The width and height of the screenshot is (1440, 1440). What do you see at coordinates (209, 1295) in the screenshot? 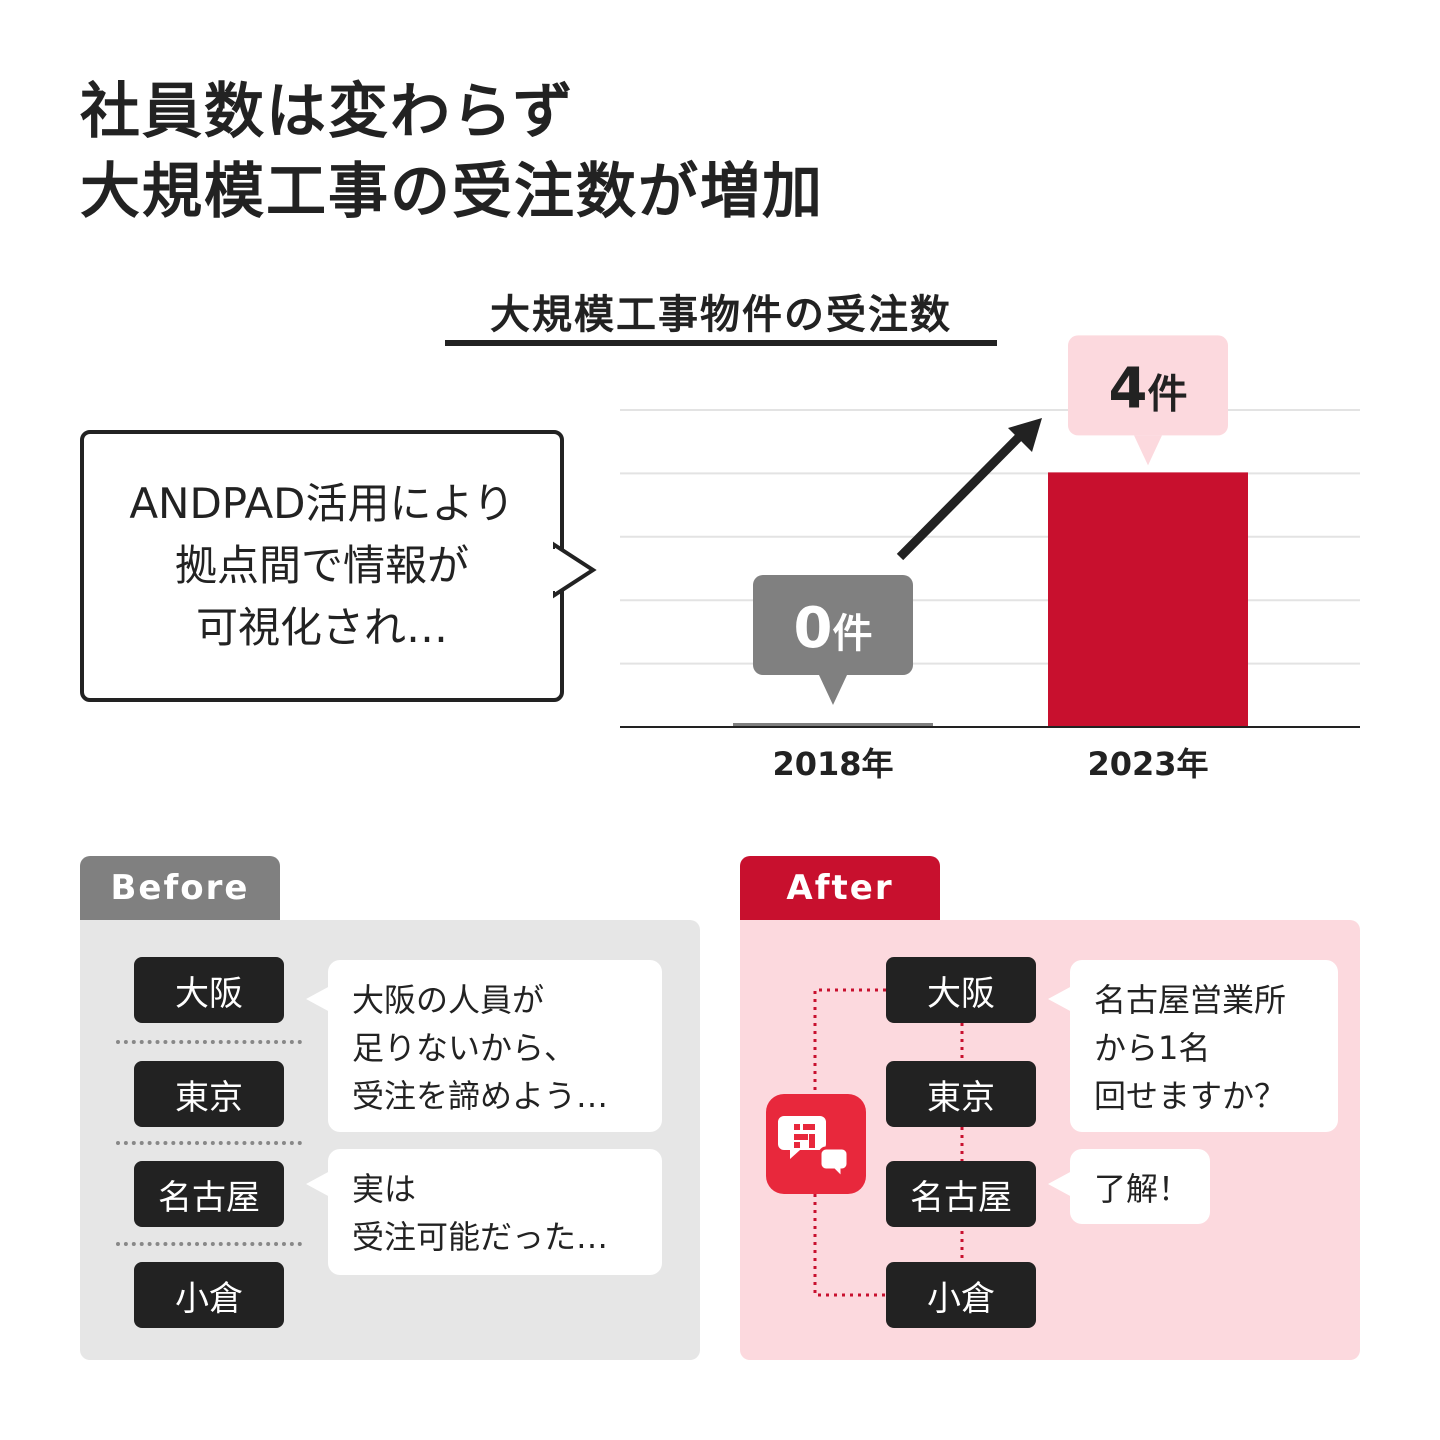
I see `before-city-kokura: 小倉` at bounding box center [209, 1295].